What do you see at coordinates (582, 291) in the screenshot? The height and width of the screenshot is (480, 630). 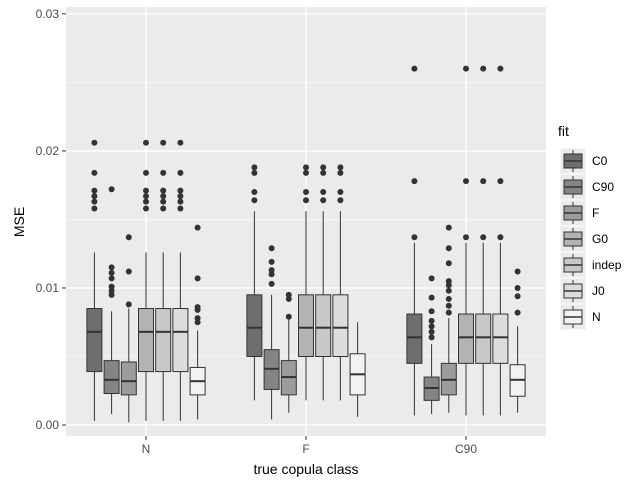 I see `legend-key-J0: J0` at bounding box center [582, 291].